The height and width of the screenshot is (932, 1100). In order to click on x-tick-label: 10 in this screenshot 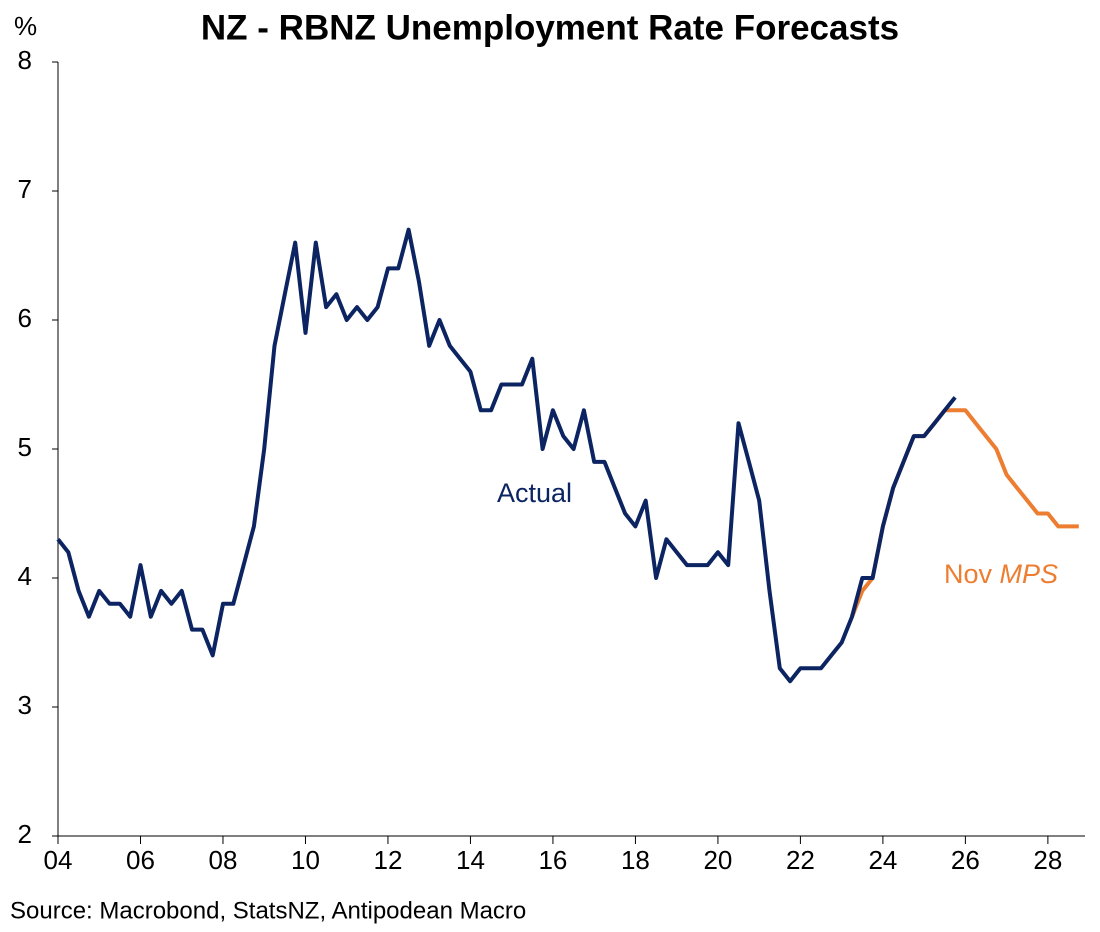, I will do `click(305, 860)`.